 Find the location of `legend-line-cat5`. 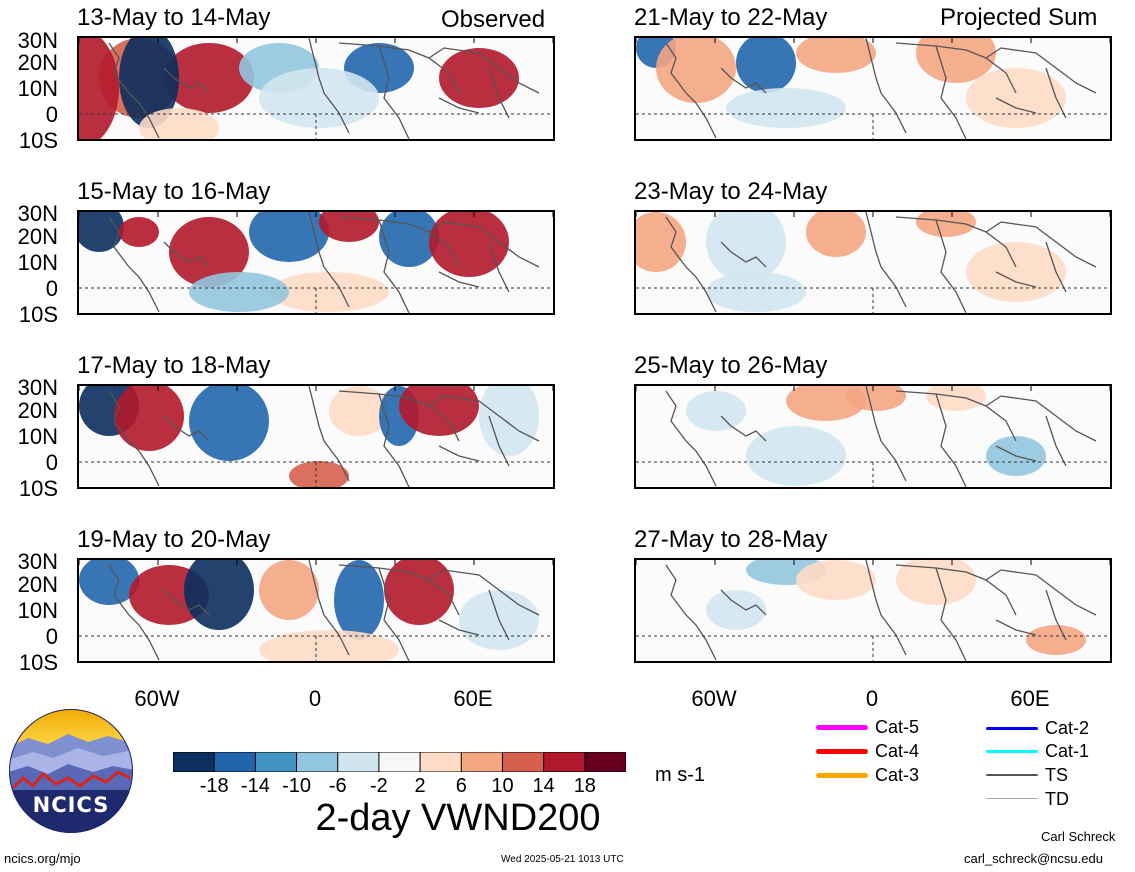

legend-line-cat5 is located at coordinates (842, 727).